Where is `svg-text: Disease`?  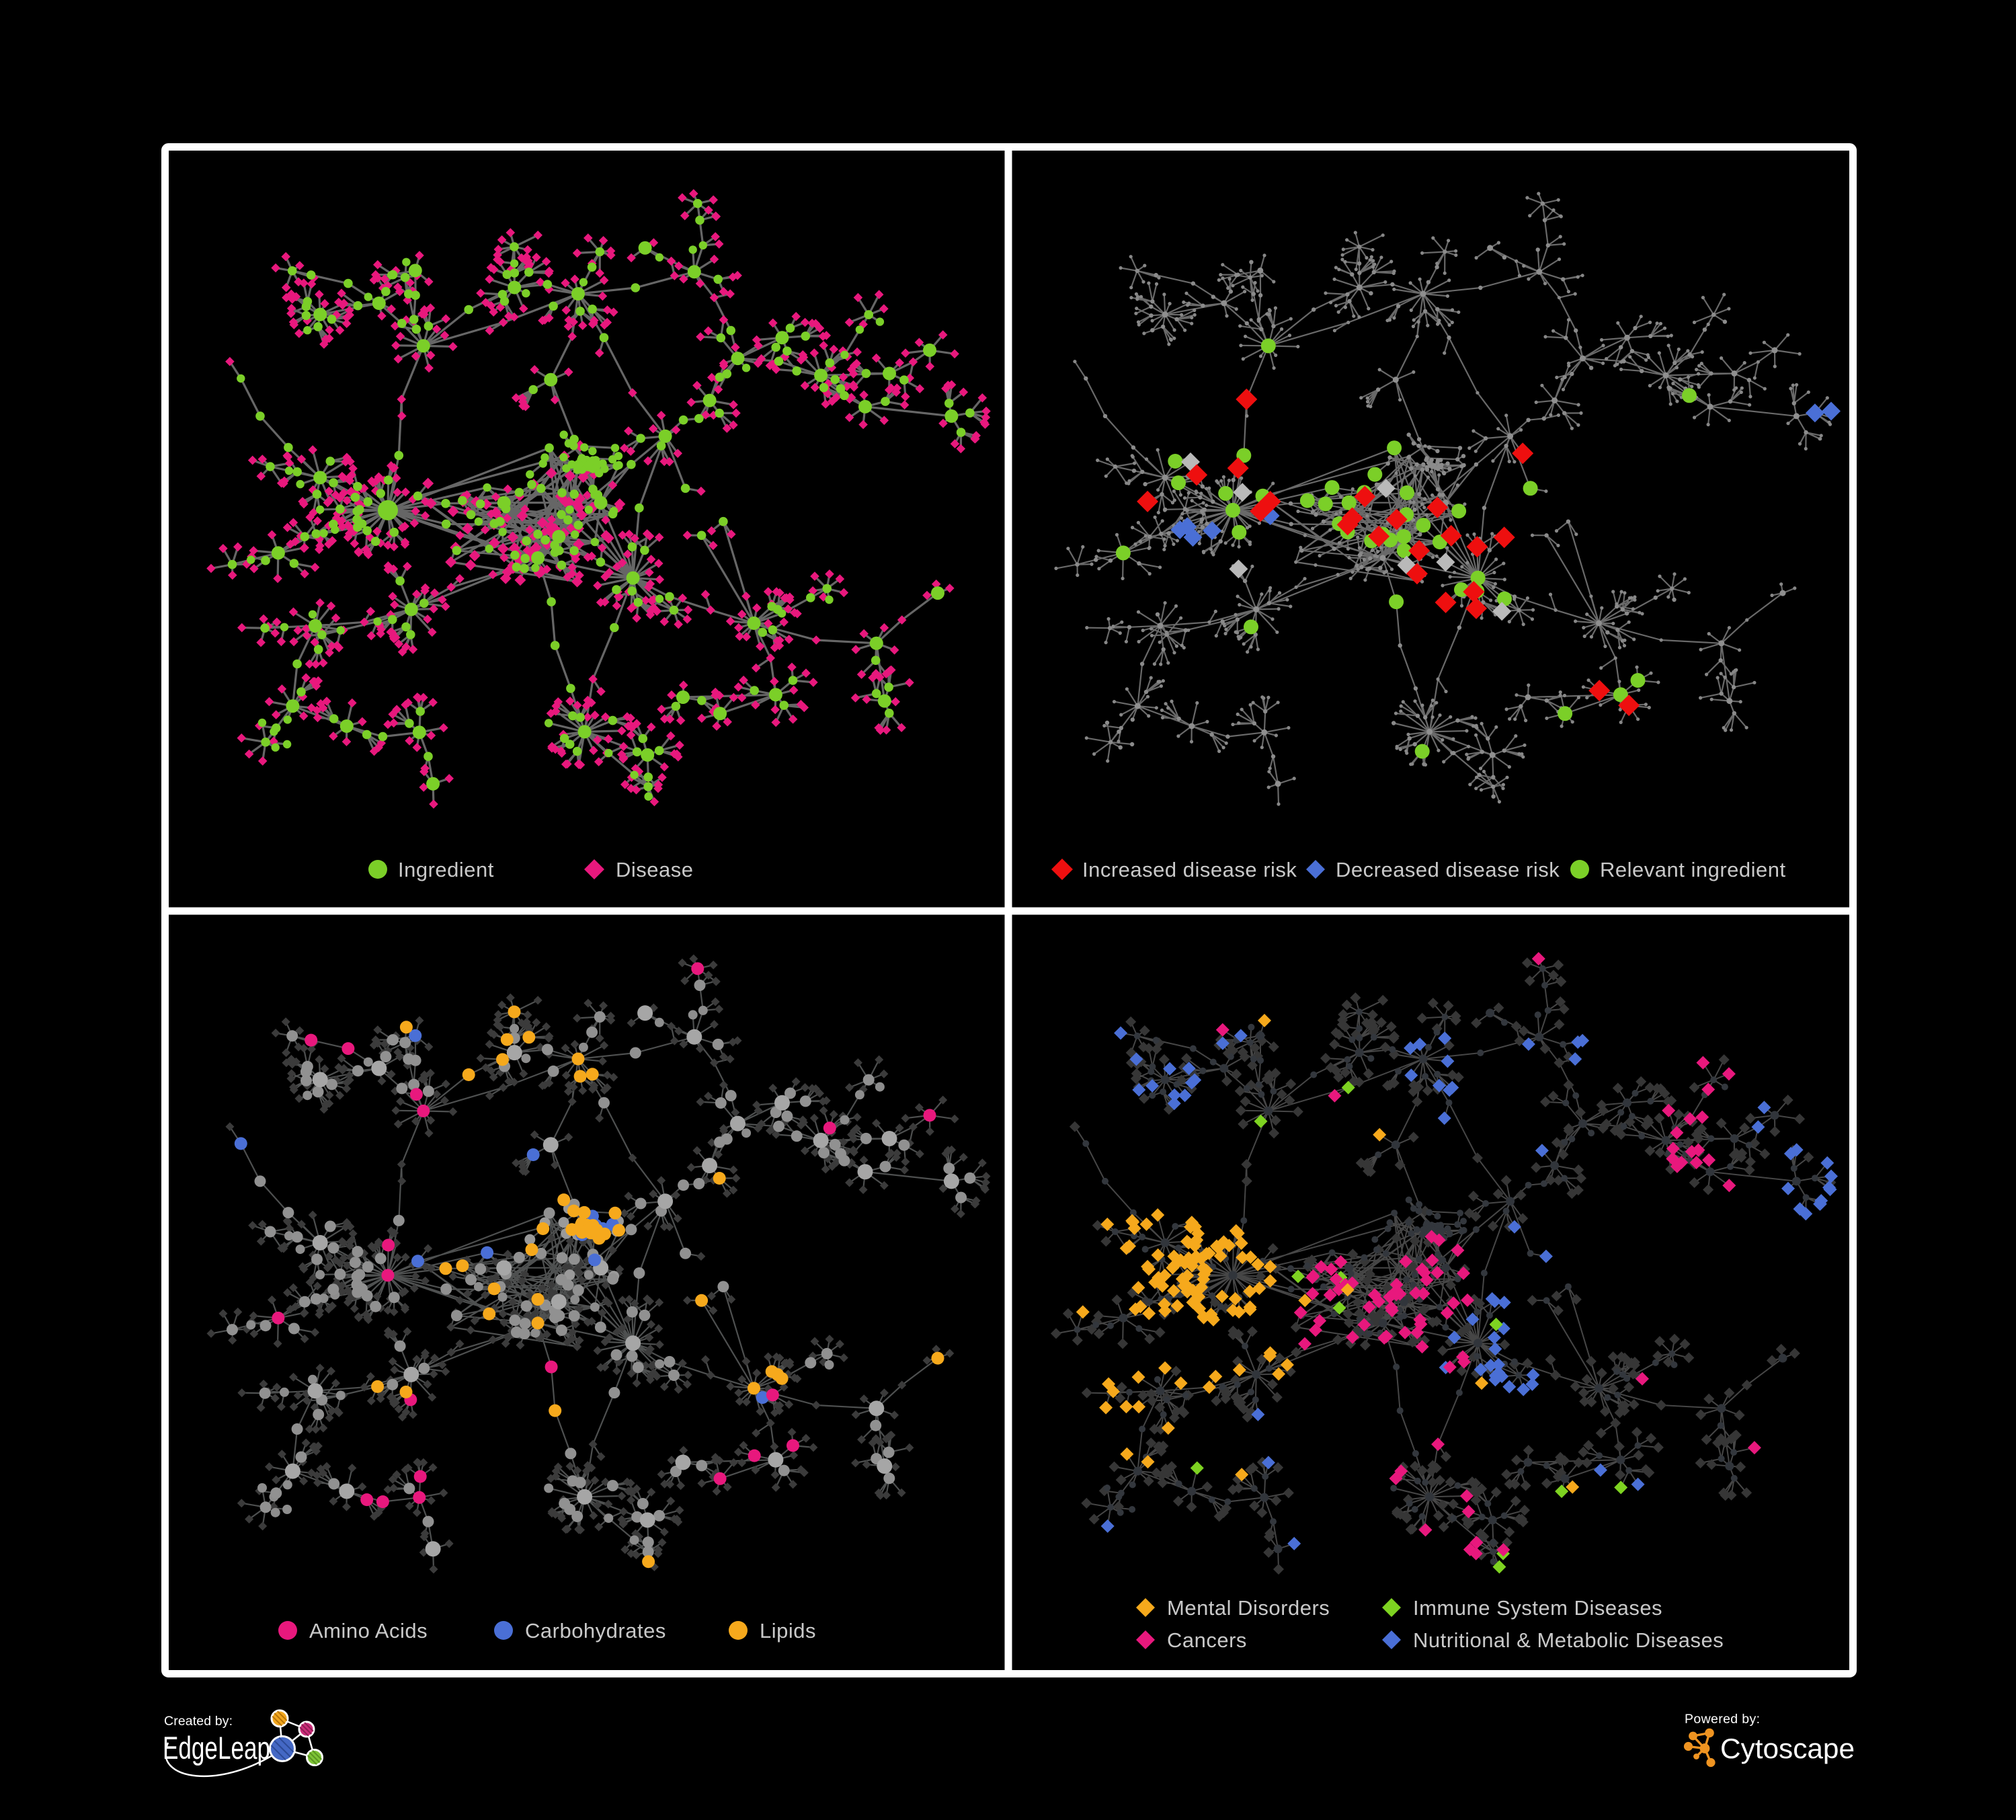
svg-text: Disease is located at coordinates (655, 869).